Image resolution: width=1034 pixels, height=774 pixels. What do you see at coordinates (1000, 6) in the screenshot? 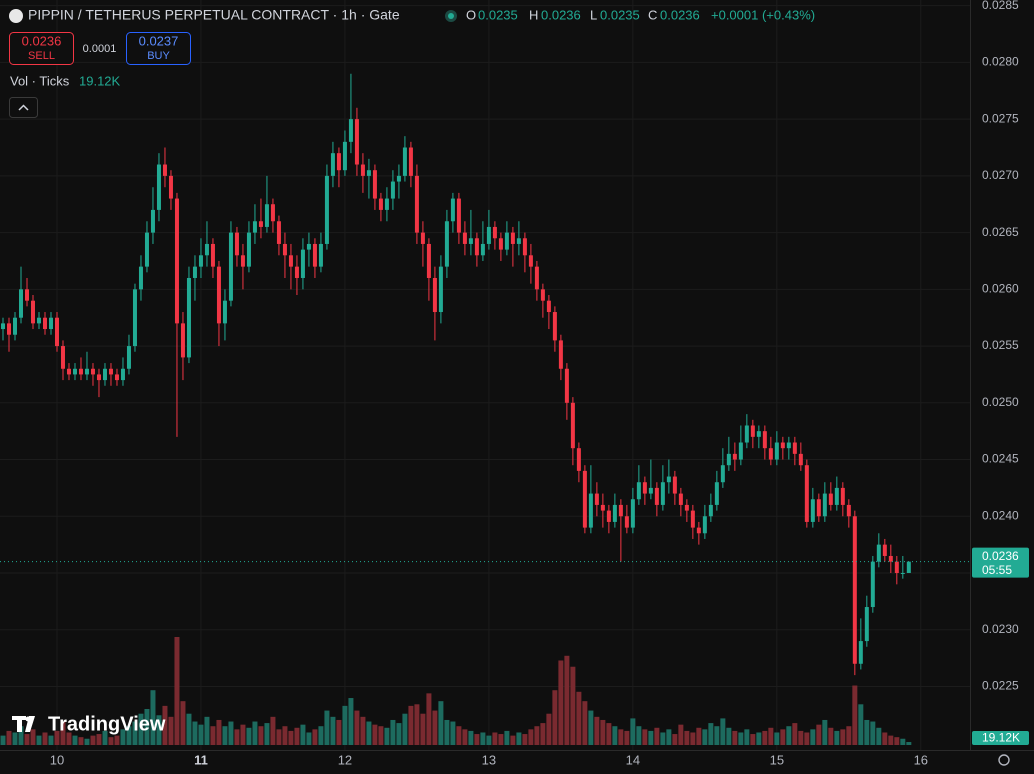
I see `y-tick-label: 0.0285` at bounding box center [1000, 6].